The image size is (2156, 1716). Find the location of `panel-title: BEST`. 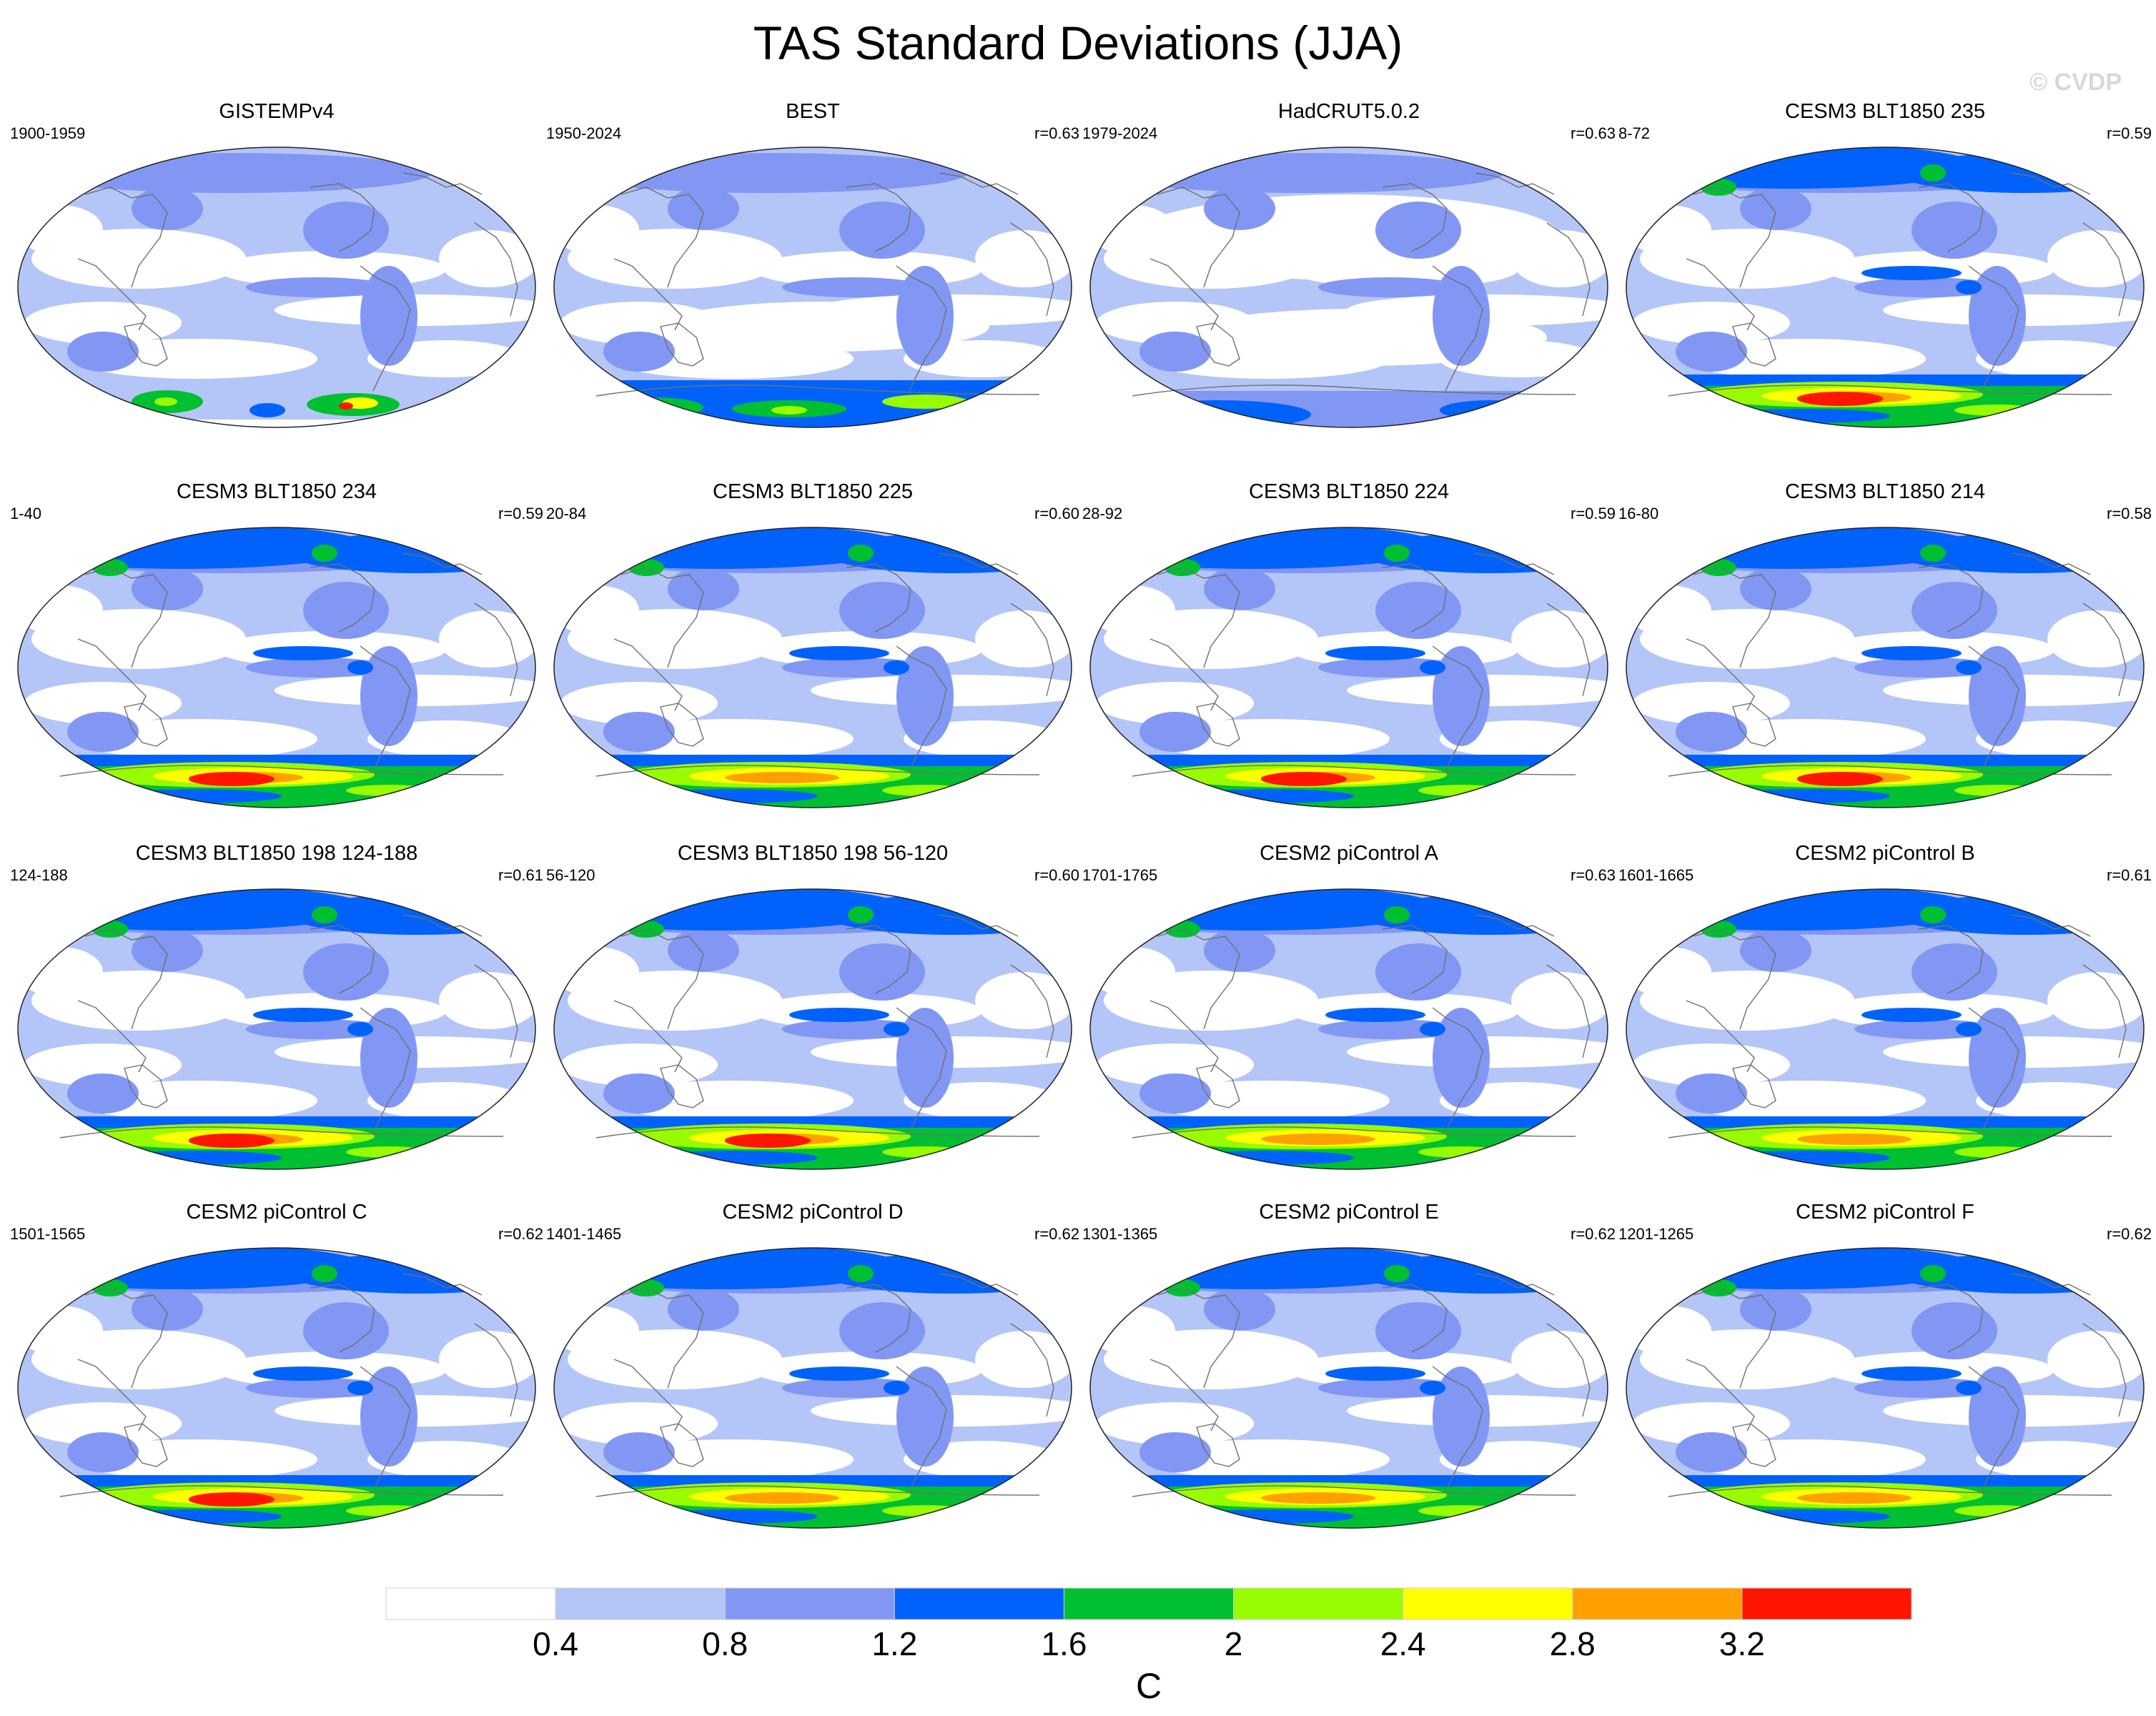

panel-title: BEST is located at coordinates (813, 112).